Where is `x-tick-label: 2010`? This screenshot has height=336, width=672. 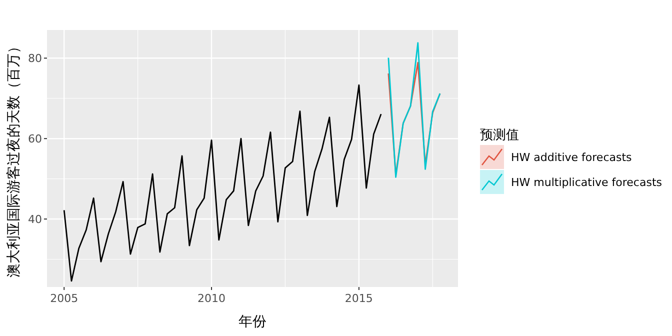 x-tick-label: 2010 is located at coordinates (212, 298).